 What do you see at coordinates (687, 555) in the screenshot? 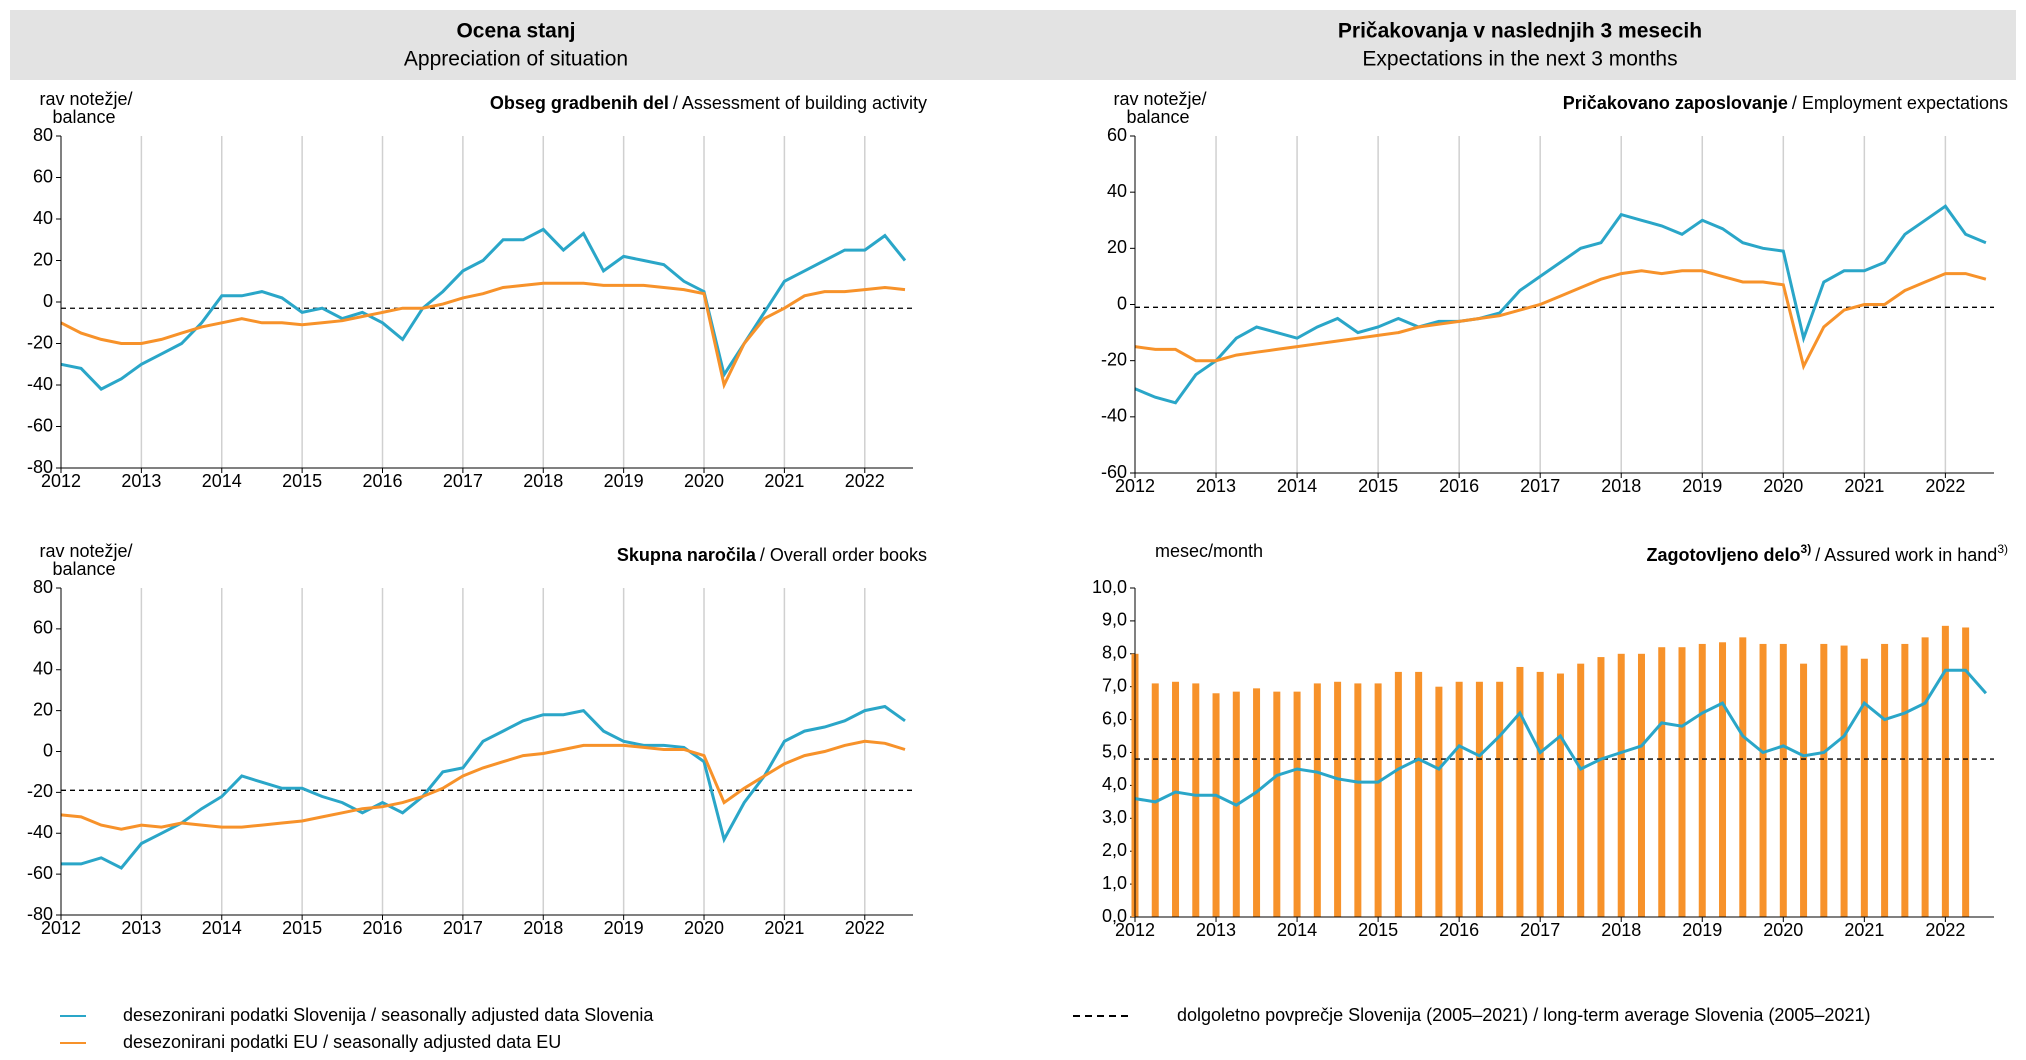
I see `title-main: Skupna naročila` at bounding box center [687, 555].